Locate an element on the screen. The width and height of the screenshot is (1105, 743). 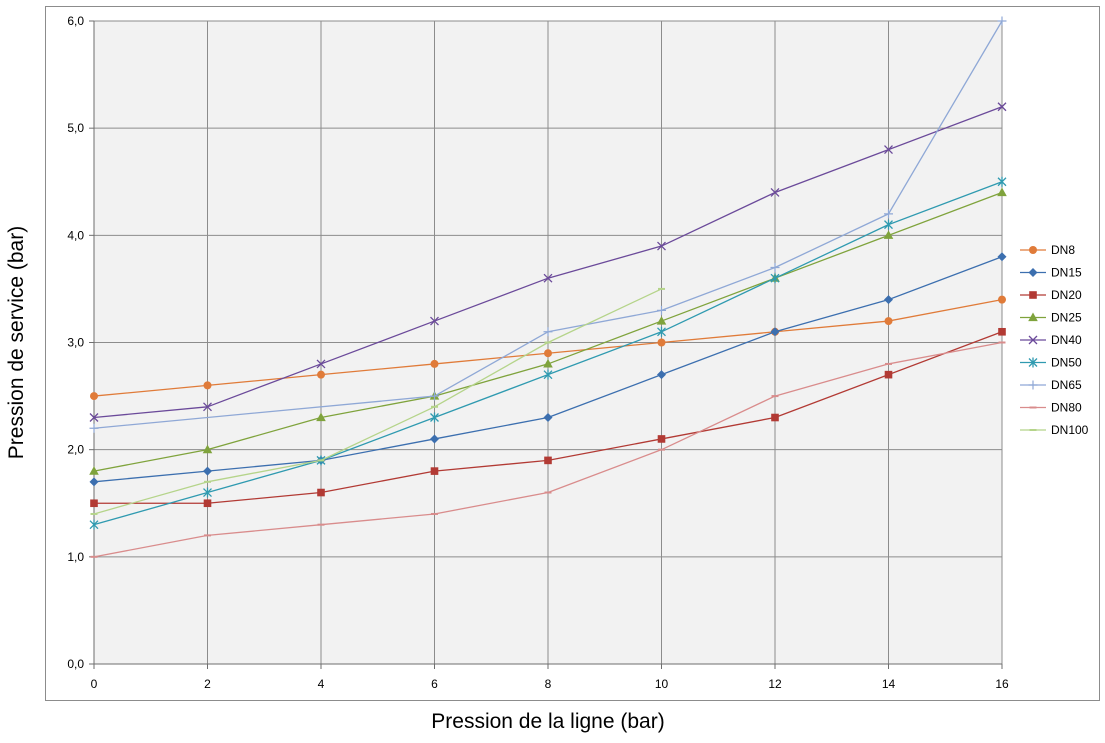
legend-label: DN8 is located at coordinates (1063, 250).